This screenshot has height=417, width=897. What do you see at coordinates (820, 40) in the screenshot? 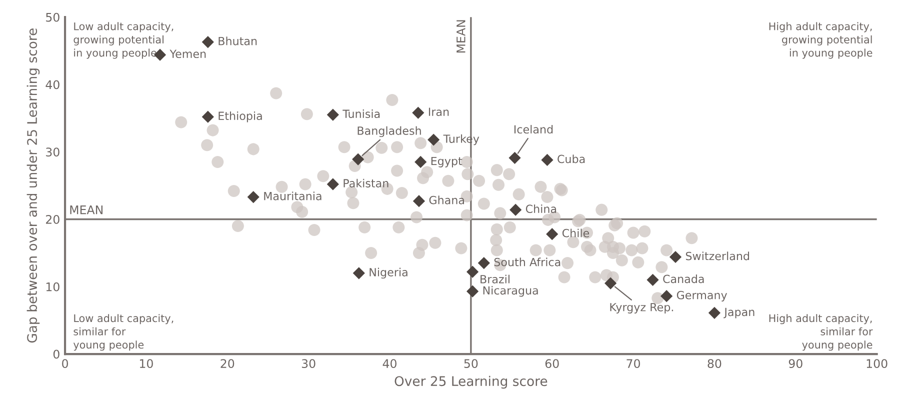
I see `annotation: High adult capacity, growing potential in young people` at bounding box center [820, 40].